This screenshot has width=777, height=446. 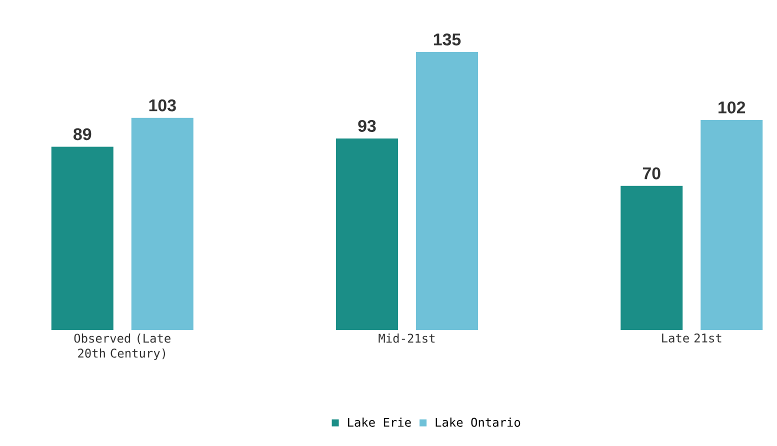 What do you see at coordinates (651, 173) in the screenshot?
I see `data-label: 70` at bounding box center [651, 173].